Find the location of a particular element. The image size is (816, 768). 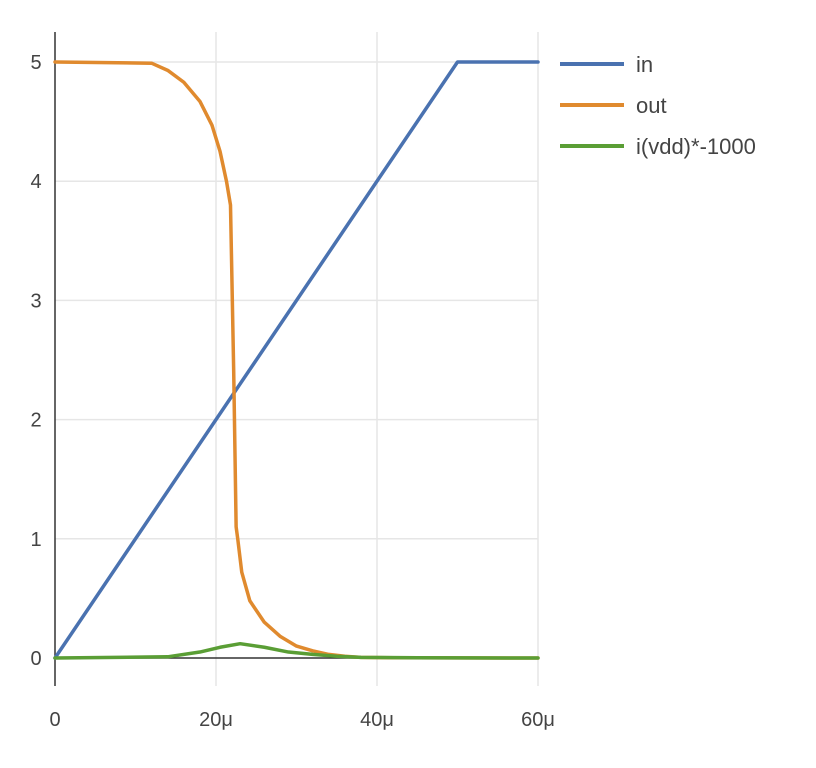

legend-label: out is located at coordinates (651, 105).